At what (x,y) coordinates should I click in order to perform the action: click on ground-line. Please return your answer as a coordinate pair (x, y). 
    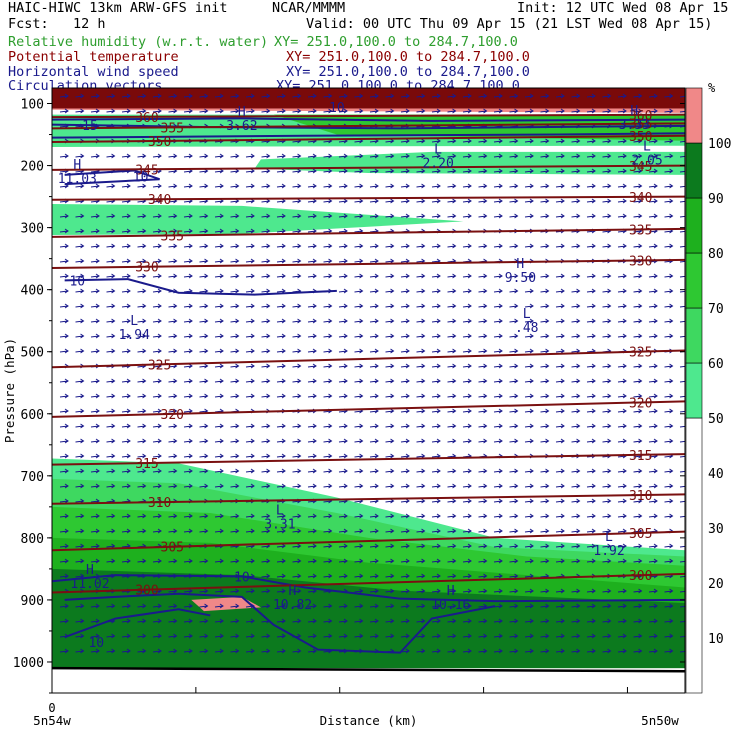
    Looking at the image, I should click on (368, 669).